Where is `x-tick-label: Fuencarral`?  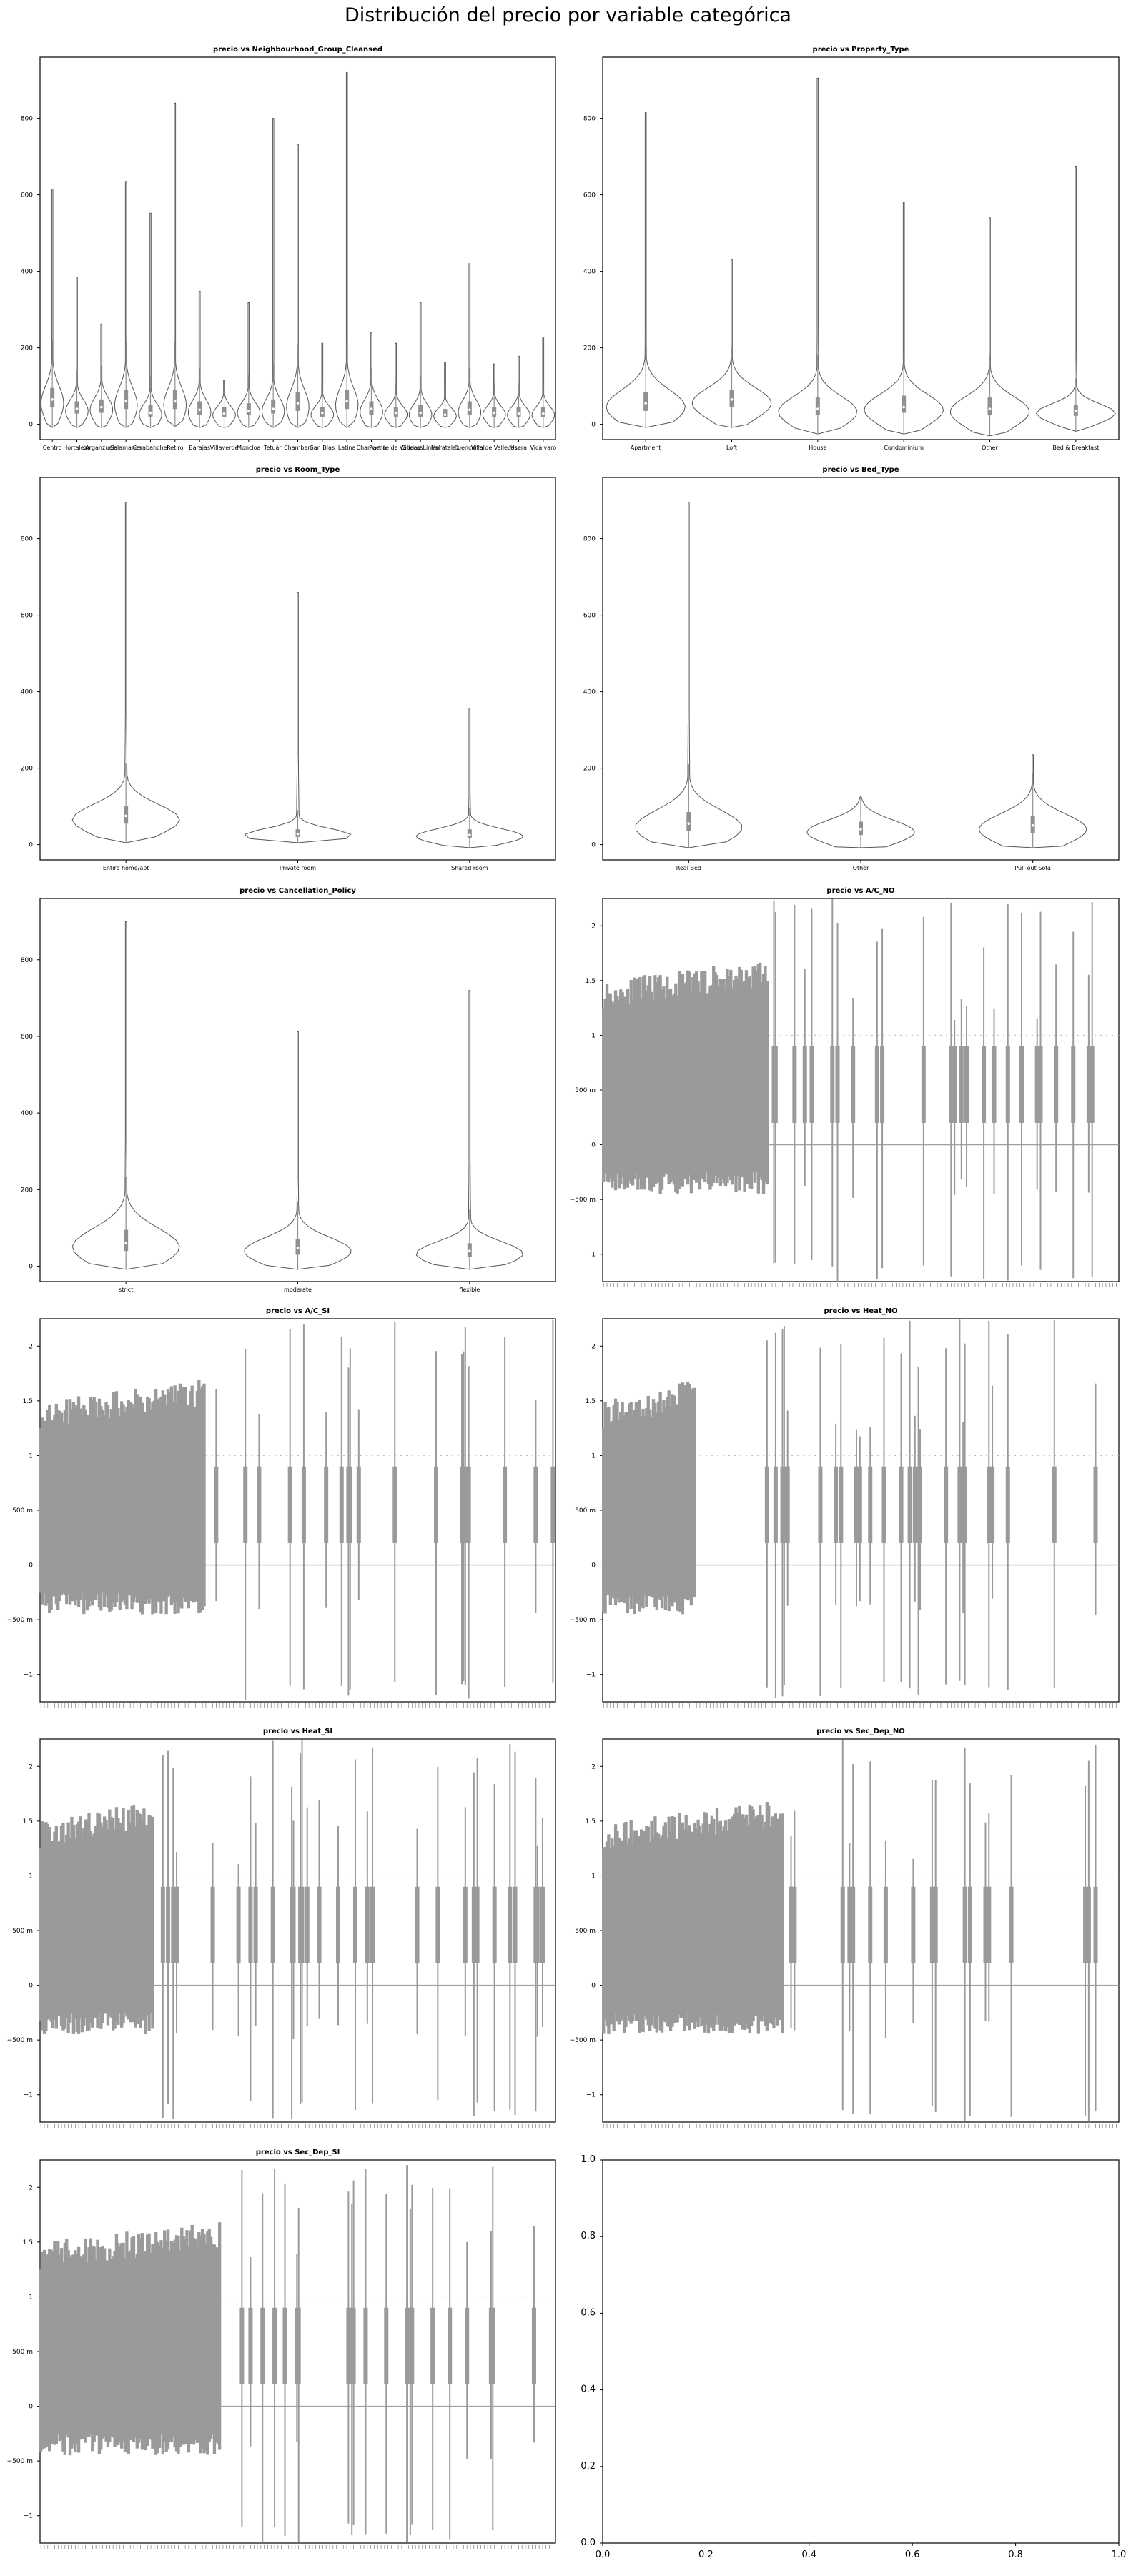
x-tick-label: Fuencarral is located at coordinates (470, 448).